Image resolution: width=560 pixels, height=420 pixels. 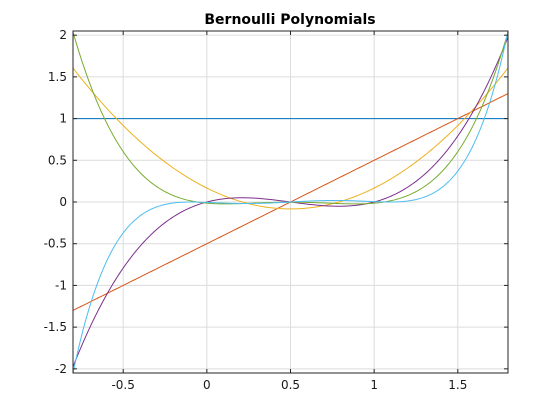 What do you see at coordinates (63, 119) in the screenshot?
I see `y-tick-label: 1` at bounding box center [63, 119].